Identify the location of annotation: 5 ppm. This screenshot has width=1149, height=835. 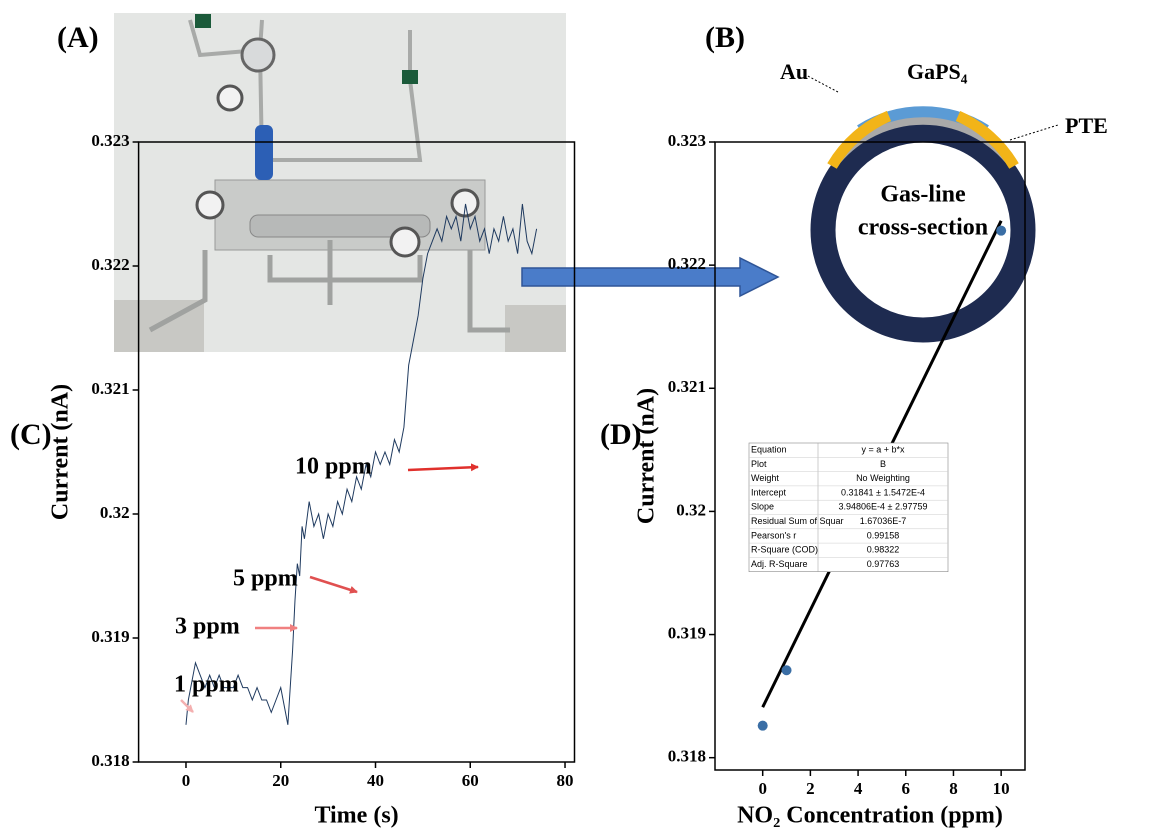
(265, 579).